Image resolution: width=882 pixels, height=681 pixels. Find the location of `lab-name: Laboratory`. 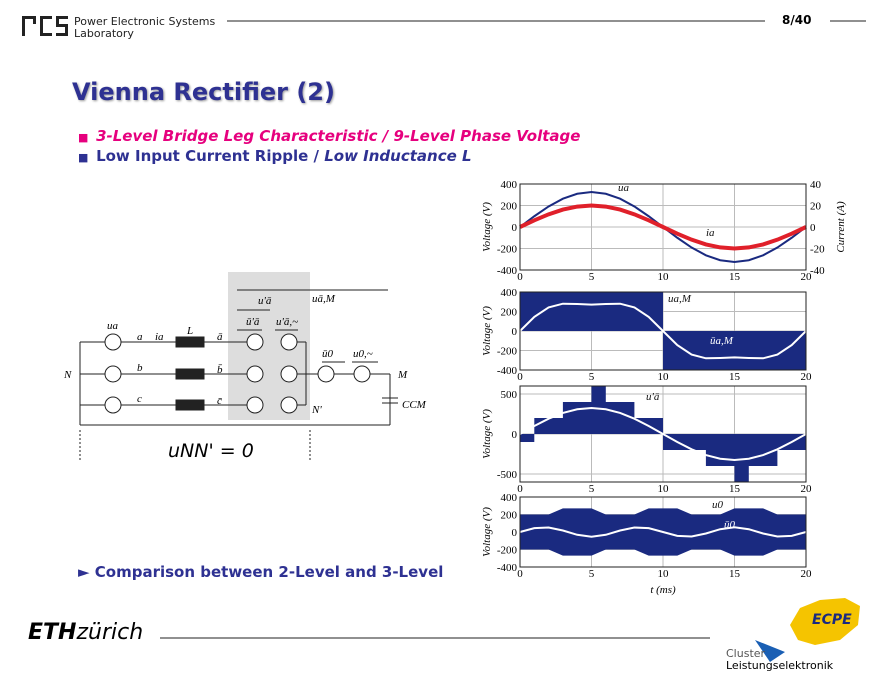

lab-name: Laboratory is located at coordinates (104, 33).